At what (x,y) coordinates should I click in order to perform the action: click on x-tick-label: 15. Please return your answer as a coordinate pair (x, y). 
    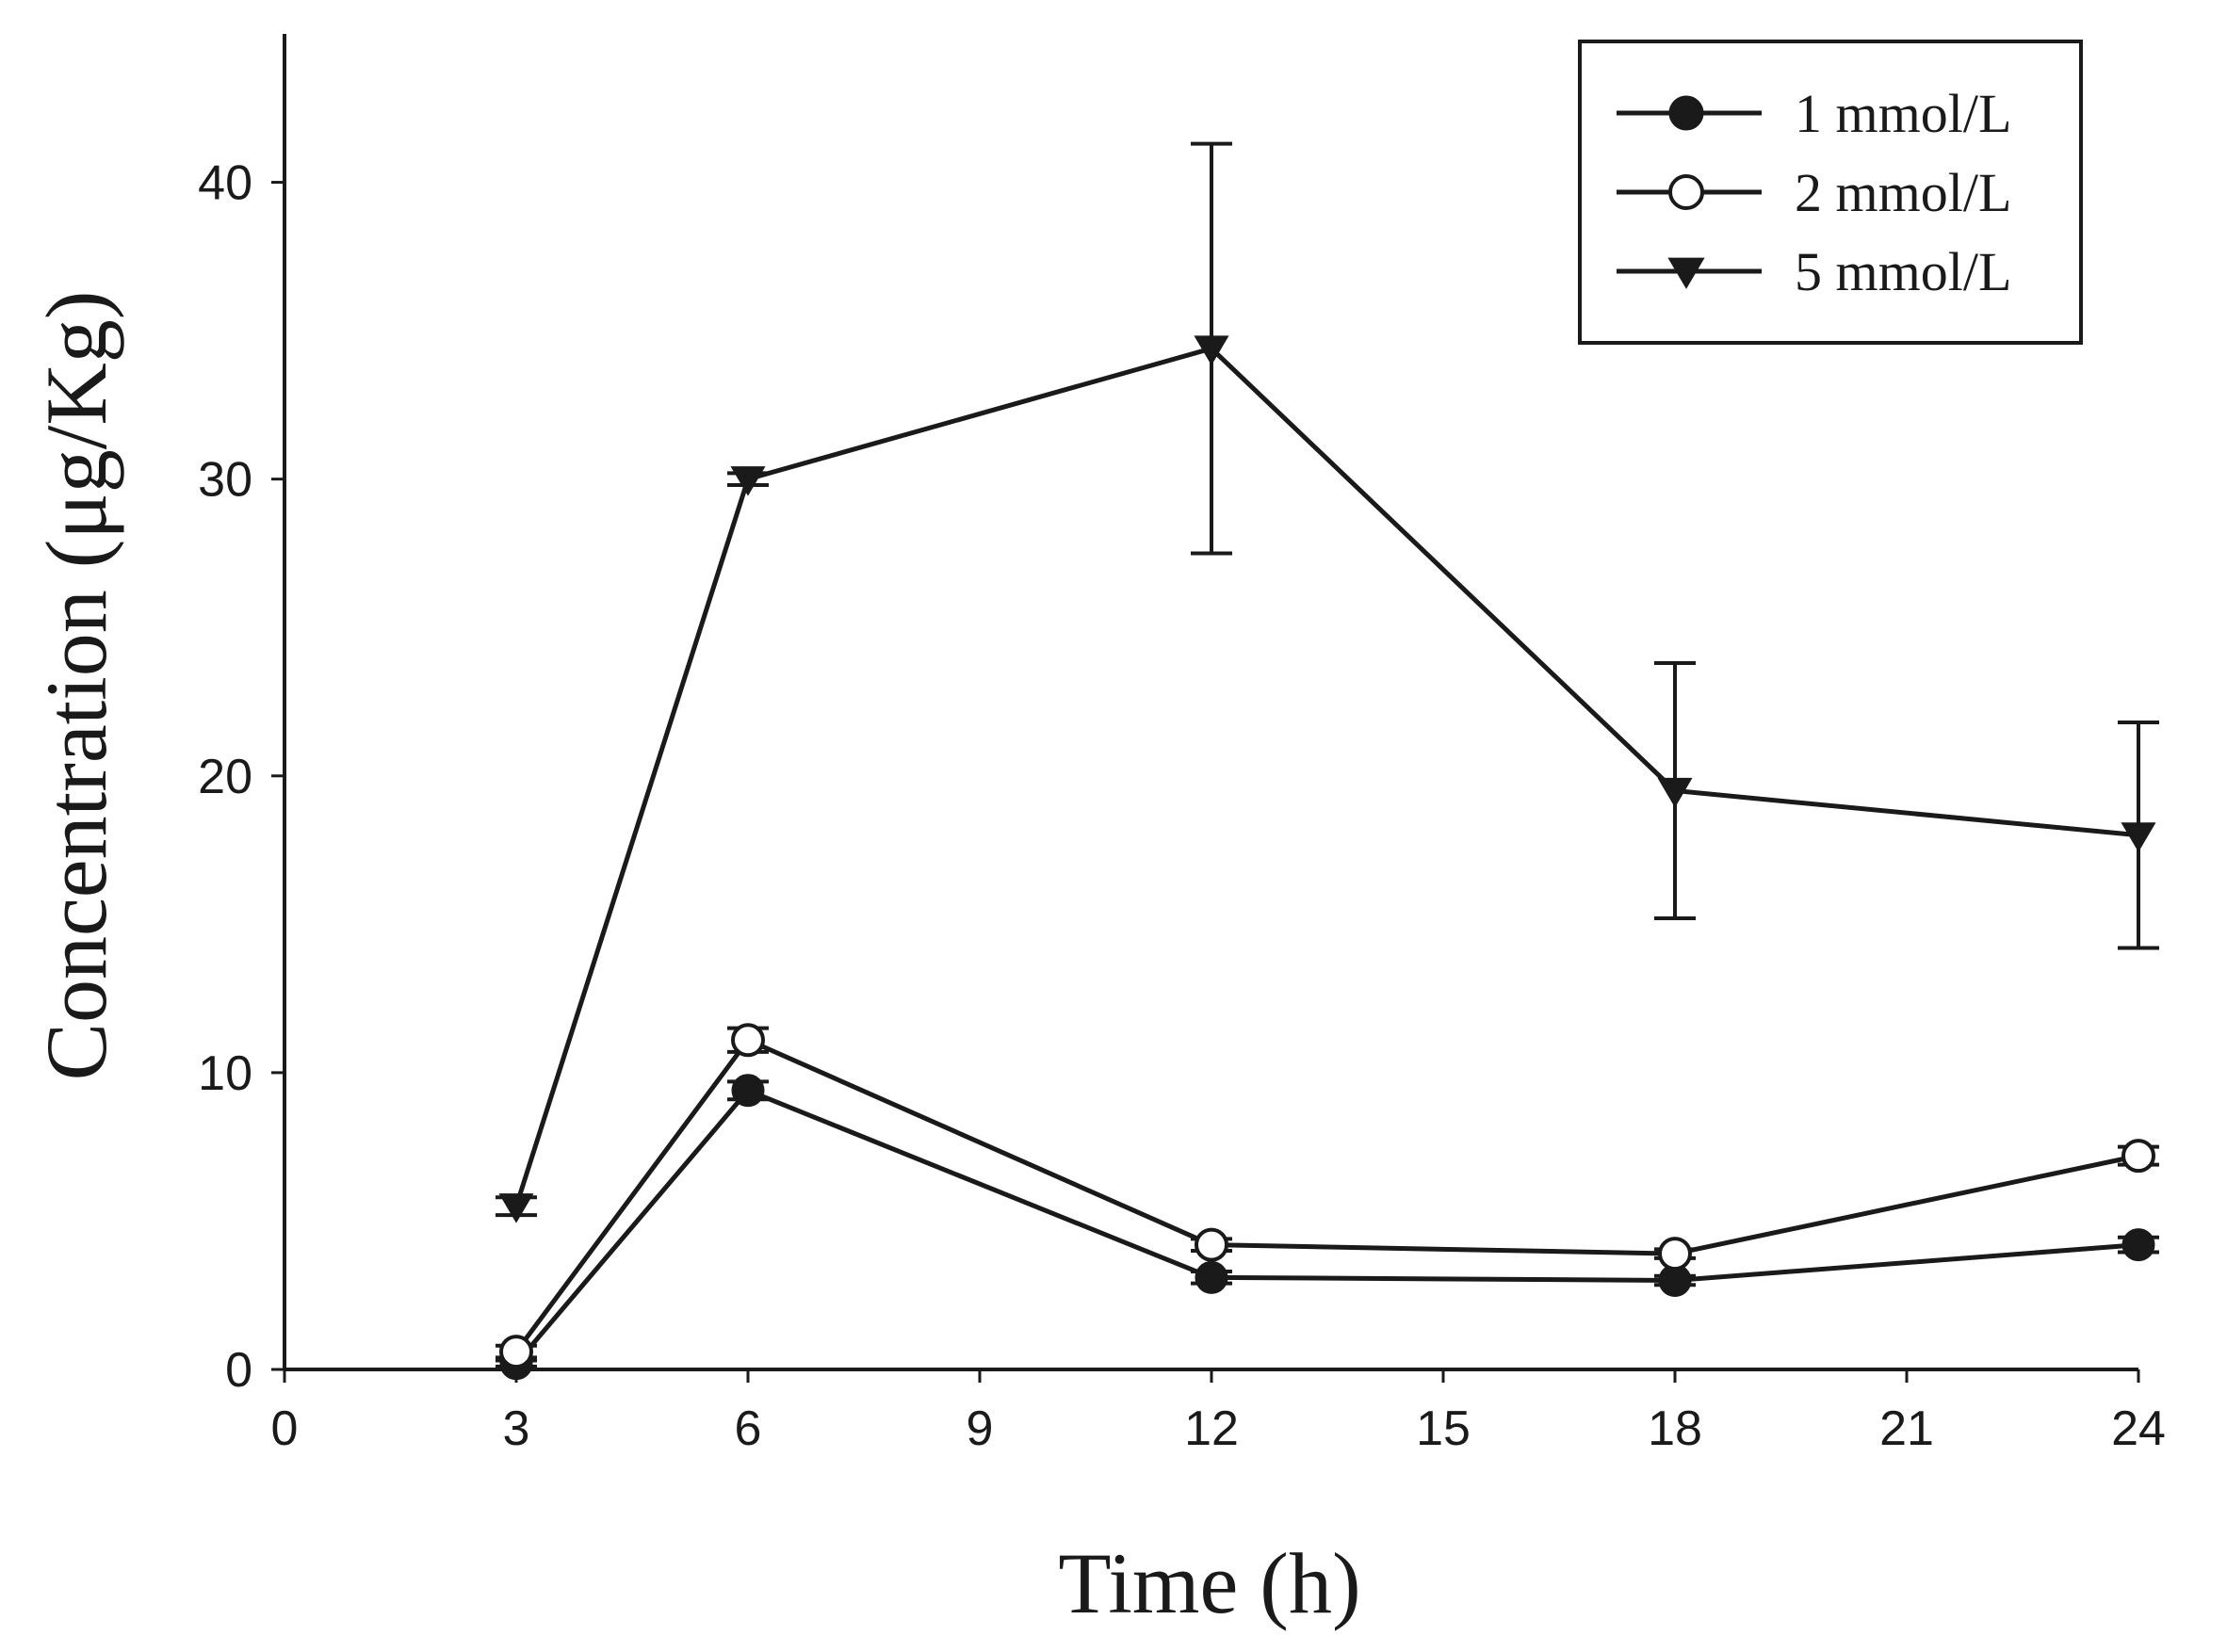
    Looking at the image, I should click on (1443, 1429).